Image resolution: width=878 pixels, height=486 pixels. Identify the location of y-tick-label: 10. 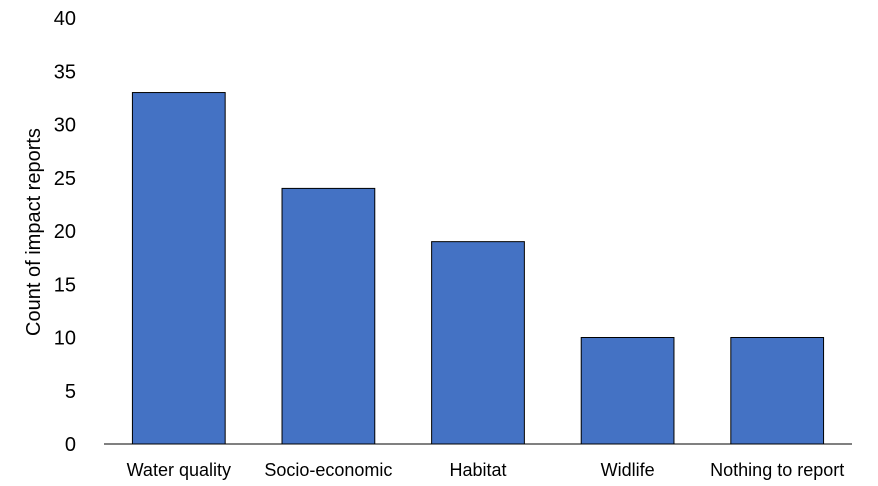
(65, 339).